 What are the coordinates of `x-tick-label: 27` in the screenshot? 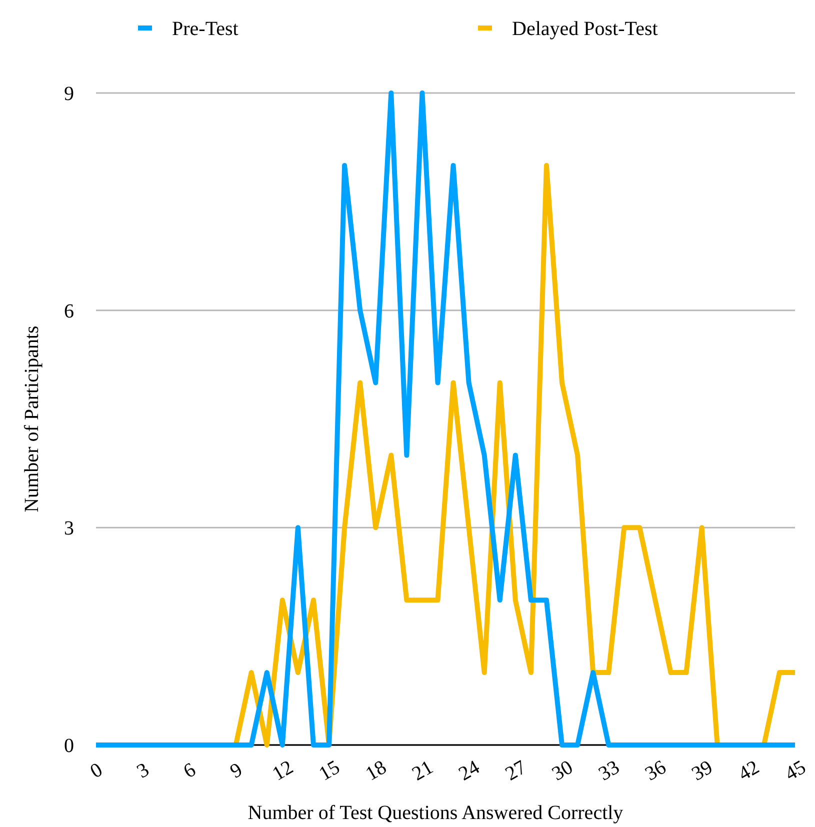 It's located at (516, 771).